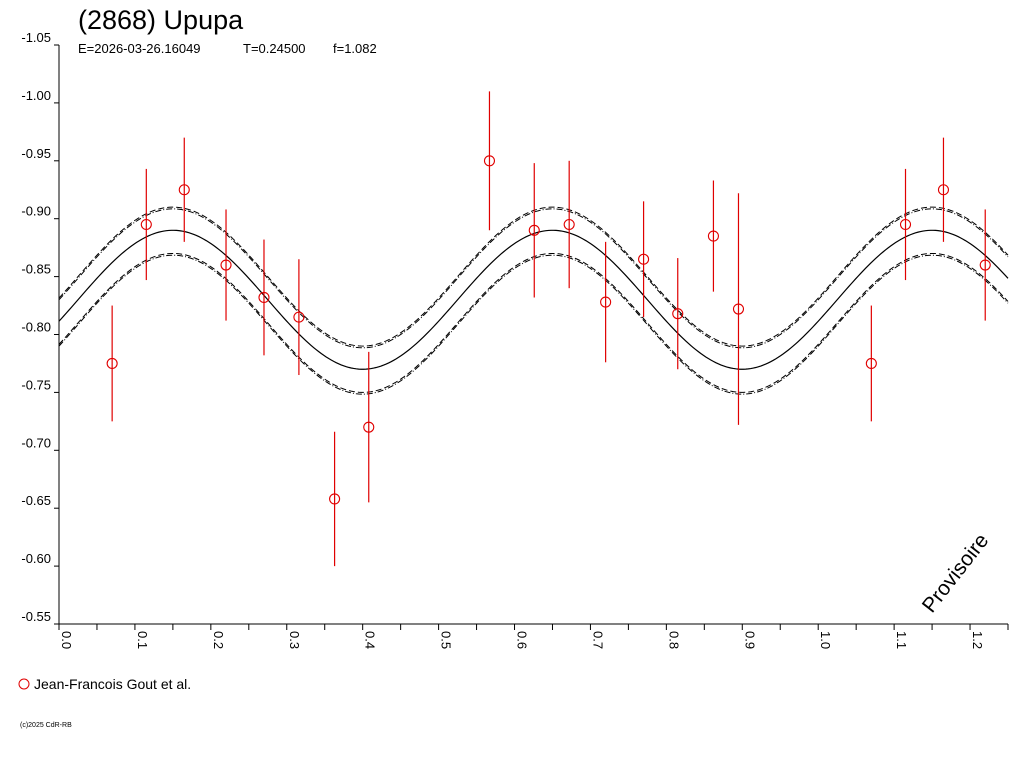  What do you see at coordinates (142, 640) in the screenshot?
I see `x-tick-label-1: 0.1` at bounding box center [142, 640].